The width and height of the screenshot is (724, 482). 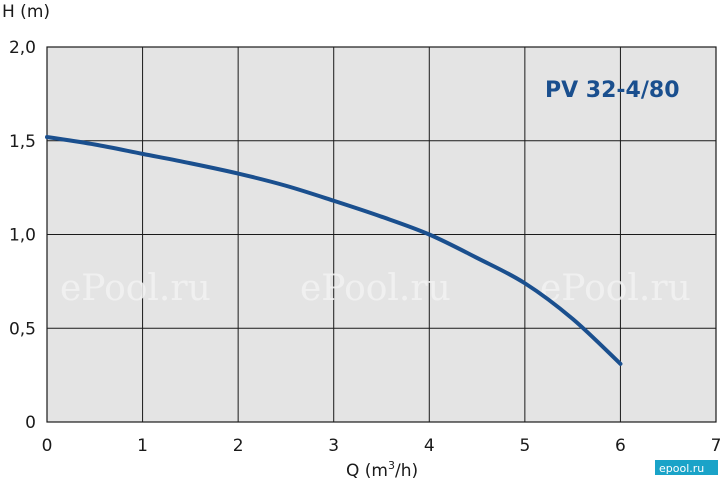 What do you see at coordinates (238, 446) in the screenshot?
I see `x-tick-label: 2` at bounding box center [238, 446].